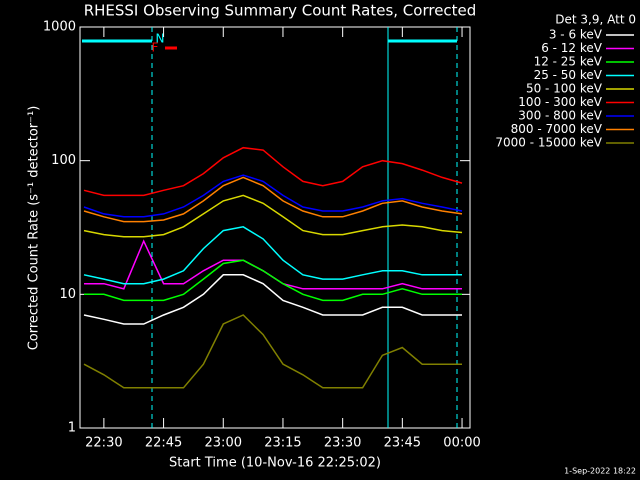 The image size is (640, 480). What do you see at coordinates (155, 48) in the screenshot?
I see `annotation: F` at bounding box center [155, 48].